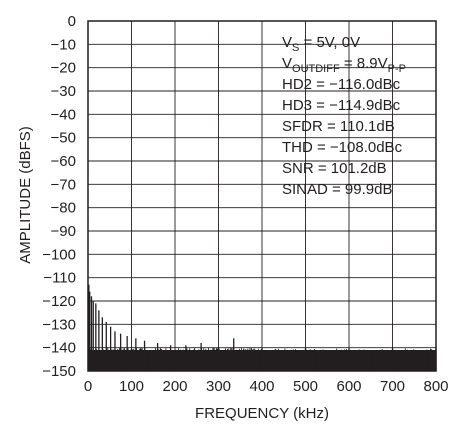  What do you see at coordinates (63, 184) in the screenshot?
I see `y-tick-label: −70` at bounding box center [63, 184].